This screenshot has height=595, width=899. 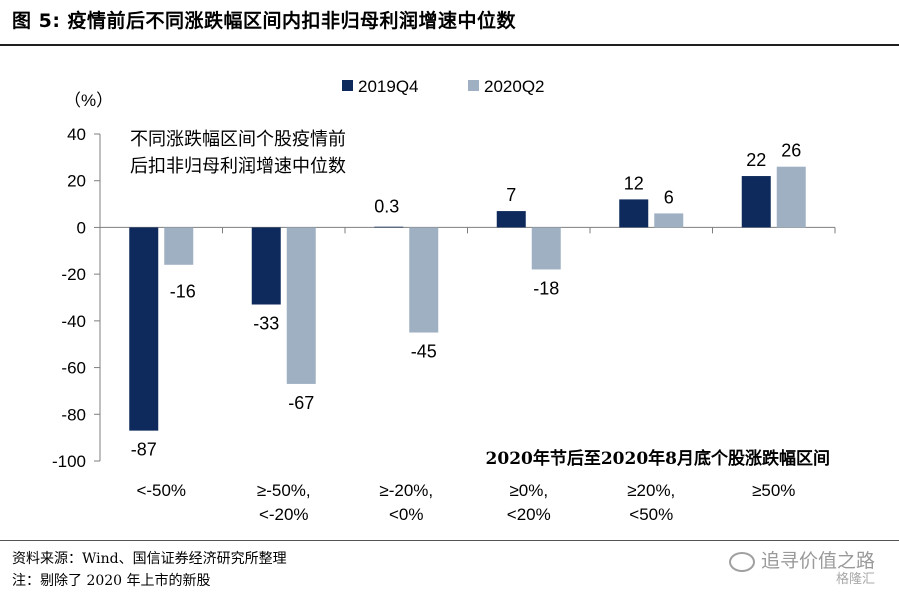 I want to click on footer-rule, so click(x=449, y=540).